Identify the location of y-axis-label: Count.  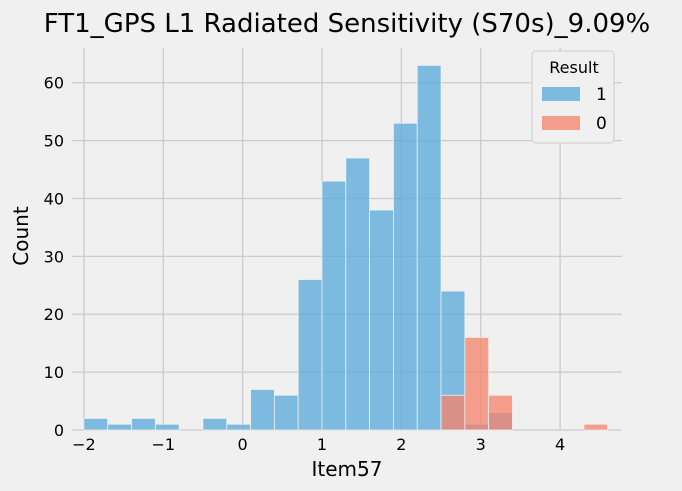
(21, 236).